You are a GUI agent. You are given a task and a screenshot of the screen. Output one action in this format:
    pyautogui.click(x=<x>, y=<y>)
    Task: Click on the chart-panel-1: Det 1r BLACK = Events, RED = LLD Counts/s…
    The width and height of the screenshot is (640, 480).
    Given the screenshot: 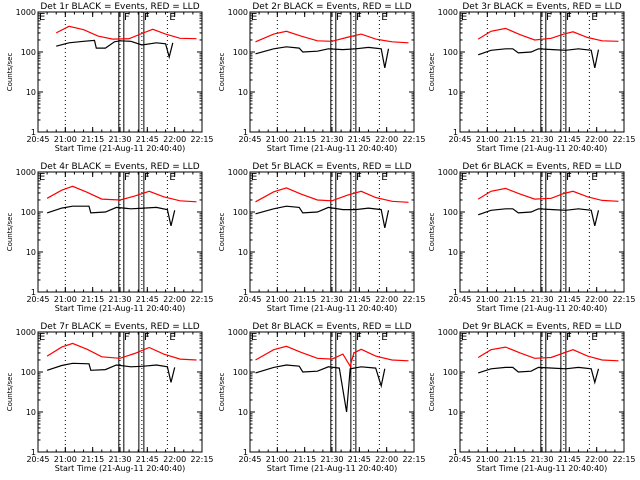 What is the action you would take?
    pyautogui.click(x=110, y=77)
    